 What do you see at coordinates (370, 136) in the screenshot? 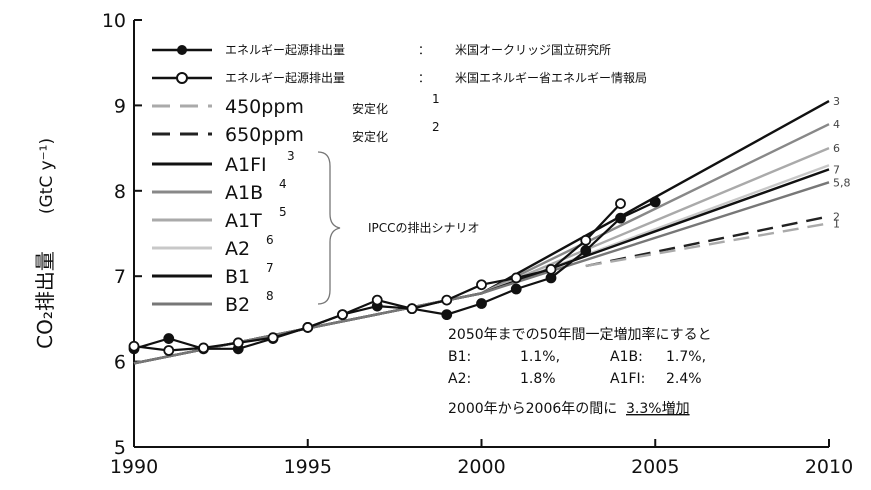
I see `legend-suffix-650ppm: 安定化` at bounding box center [370, 136].